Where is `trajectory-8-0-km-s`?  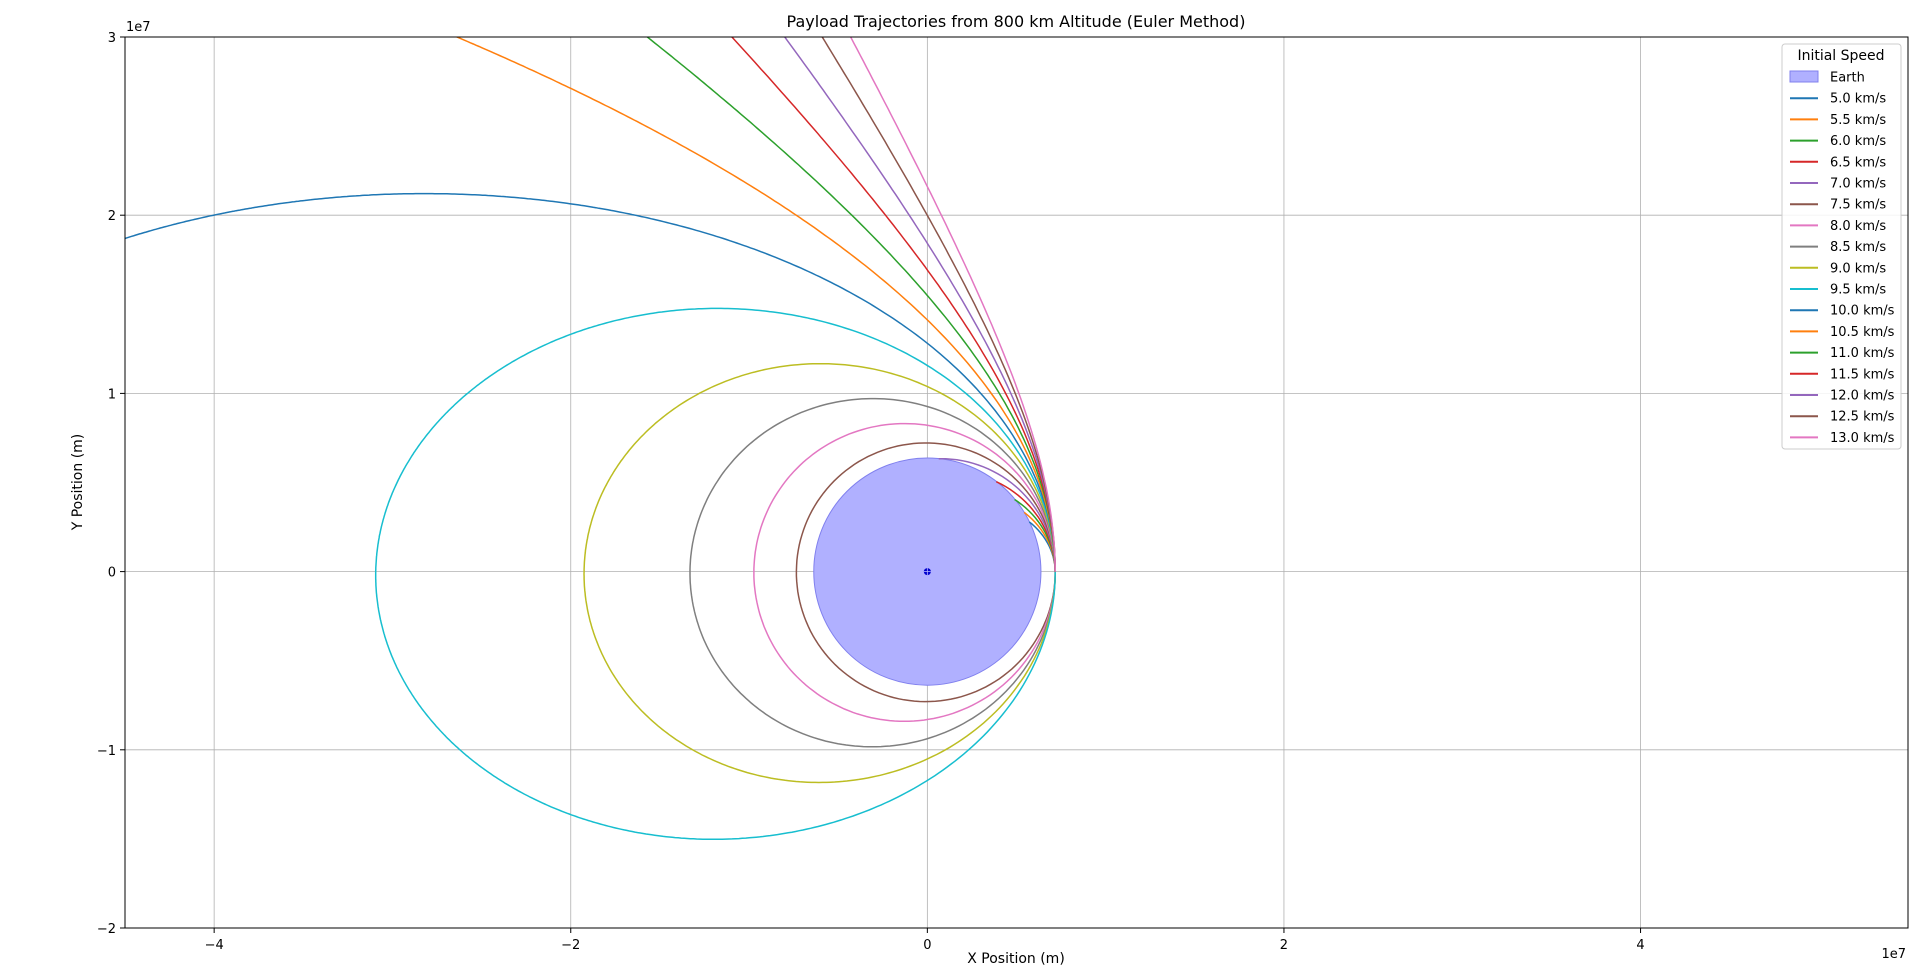
trajectory-8-0-km-s is located at coordinates (904, 572).